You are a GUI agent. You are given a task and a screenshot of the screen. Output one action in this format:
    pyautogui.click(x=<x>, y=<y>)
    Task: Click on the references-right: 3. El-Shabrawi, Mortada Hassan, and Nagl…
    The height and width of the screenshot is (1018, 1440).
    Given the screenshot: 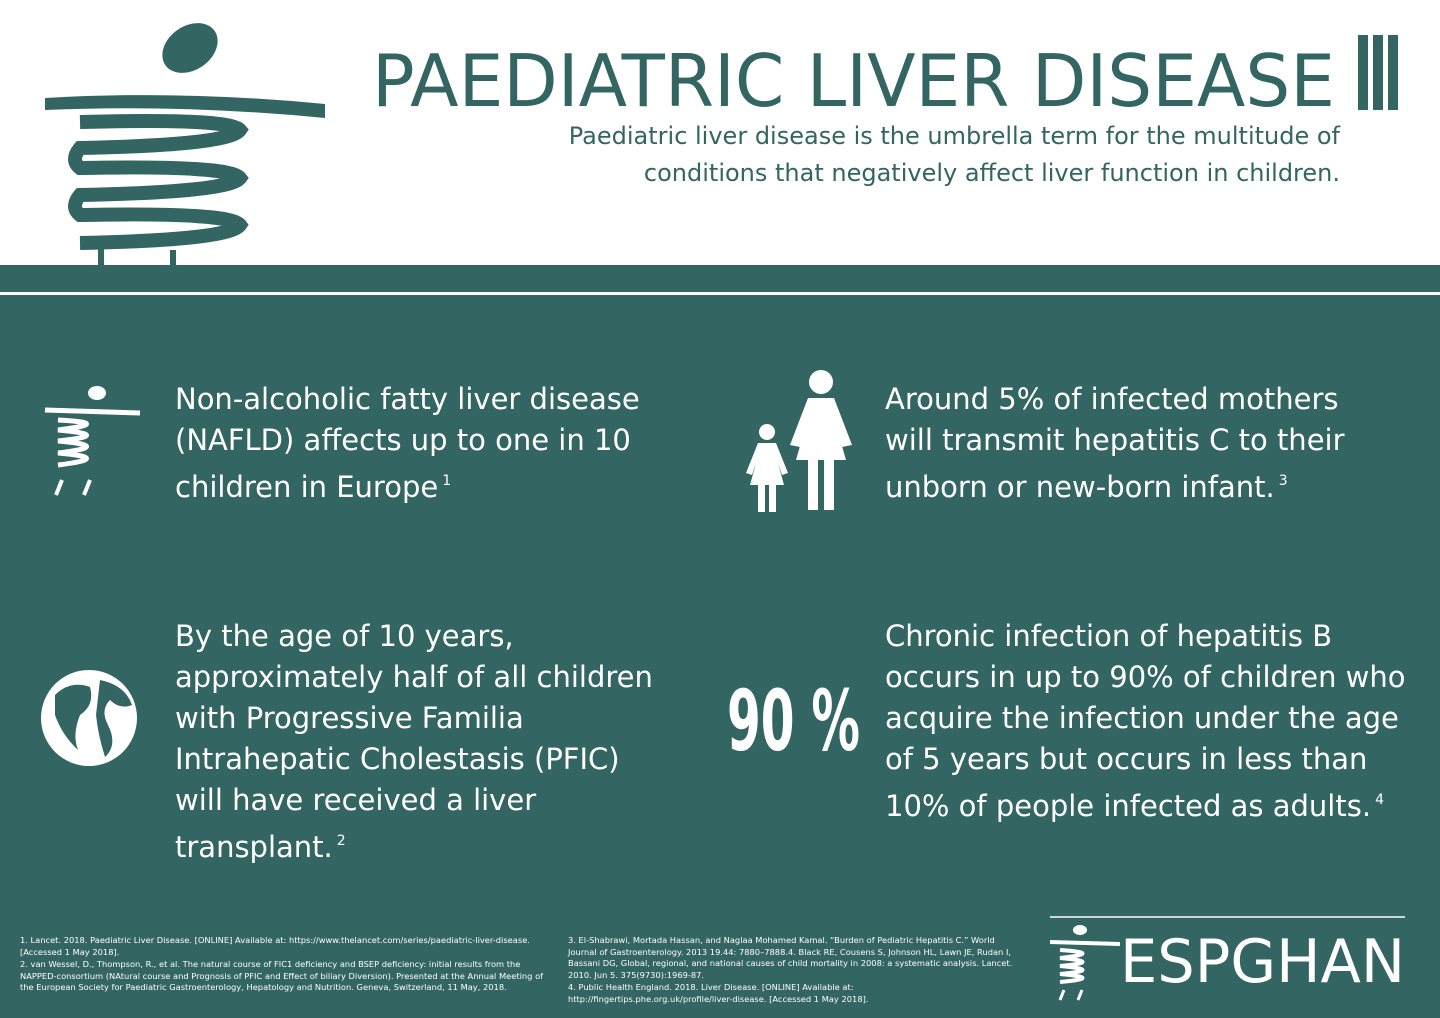 What is the action you would take?
    pyautogui.click(x=793, y=970)
    